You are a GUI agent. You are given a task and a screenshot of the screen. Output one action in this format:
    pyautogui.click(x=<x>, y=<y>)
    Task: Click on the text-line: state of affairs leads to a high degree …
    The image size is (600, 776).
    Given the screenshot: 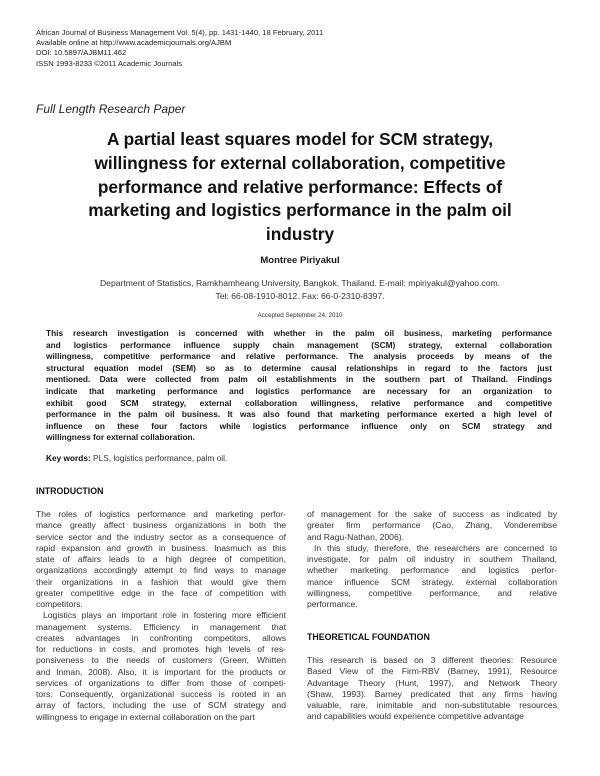 What is the action you would take?
    pyautogui.click(x=161, y=559)
    